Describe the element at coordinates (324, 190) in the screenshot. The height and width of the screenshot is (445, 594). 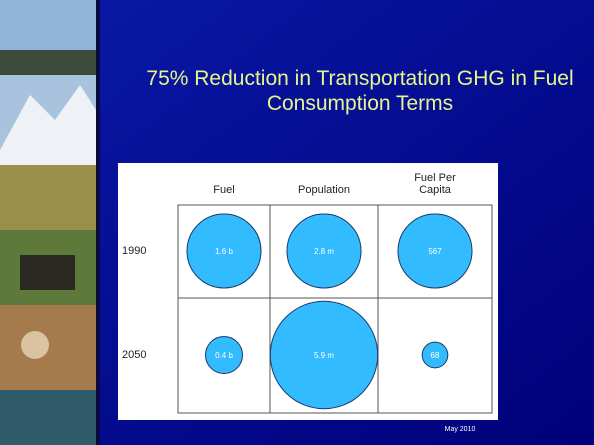
I see `column-header: Population` at that location.